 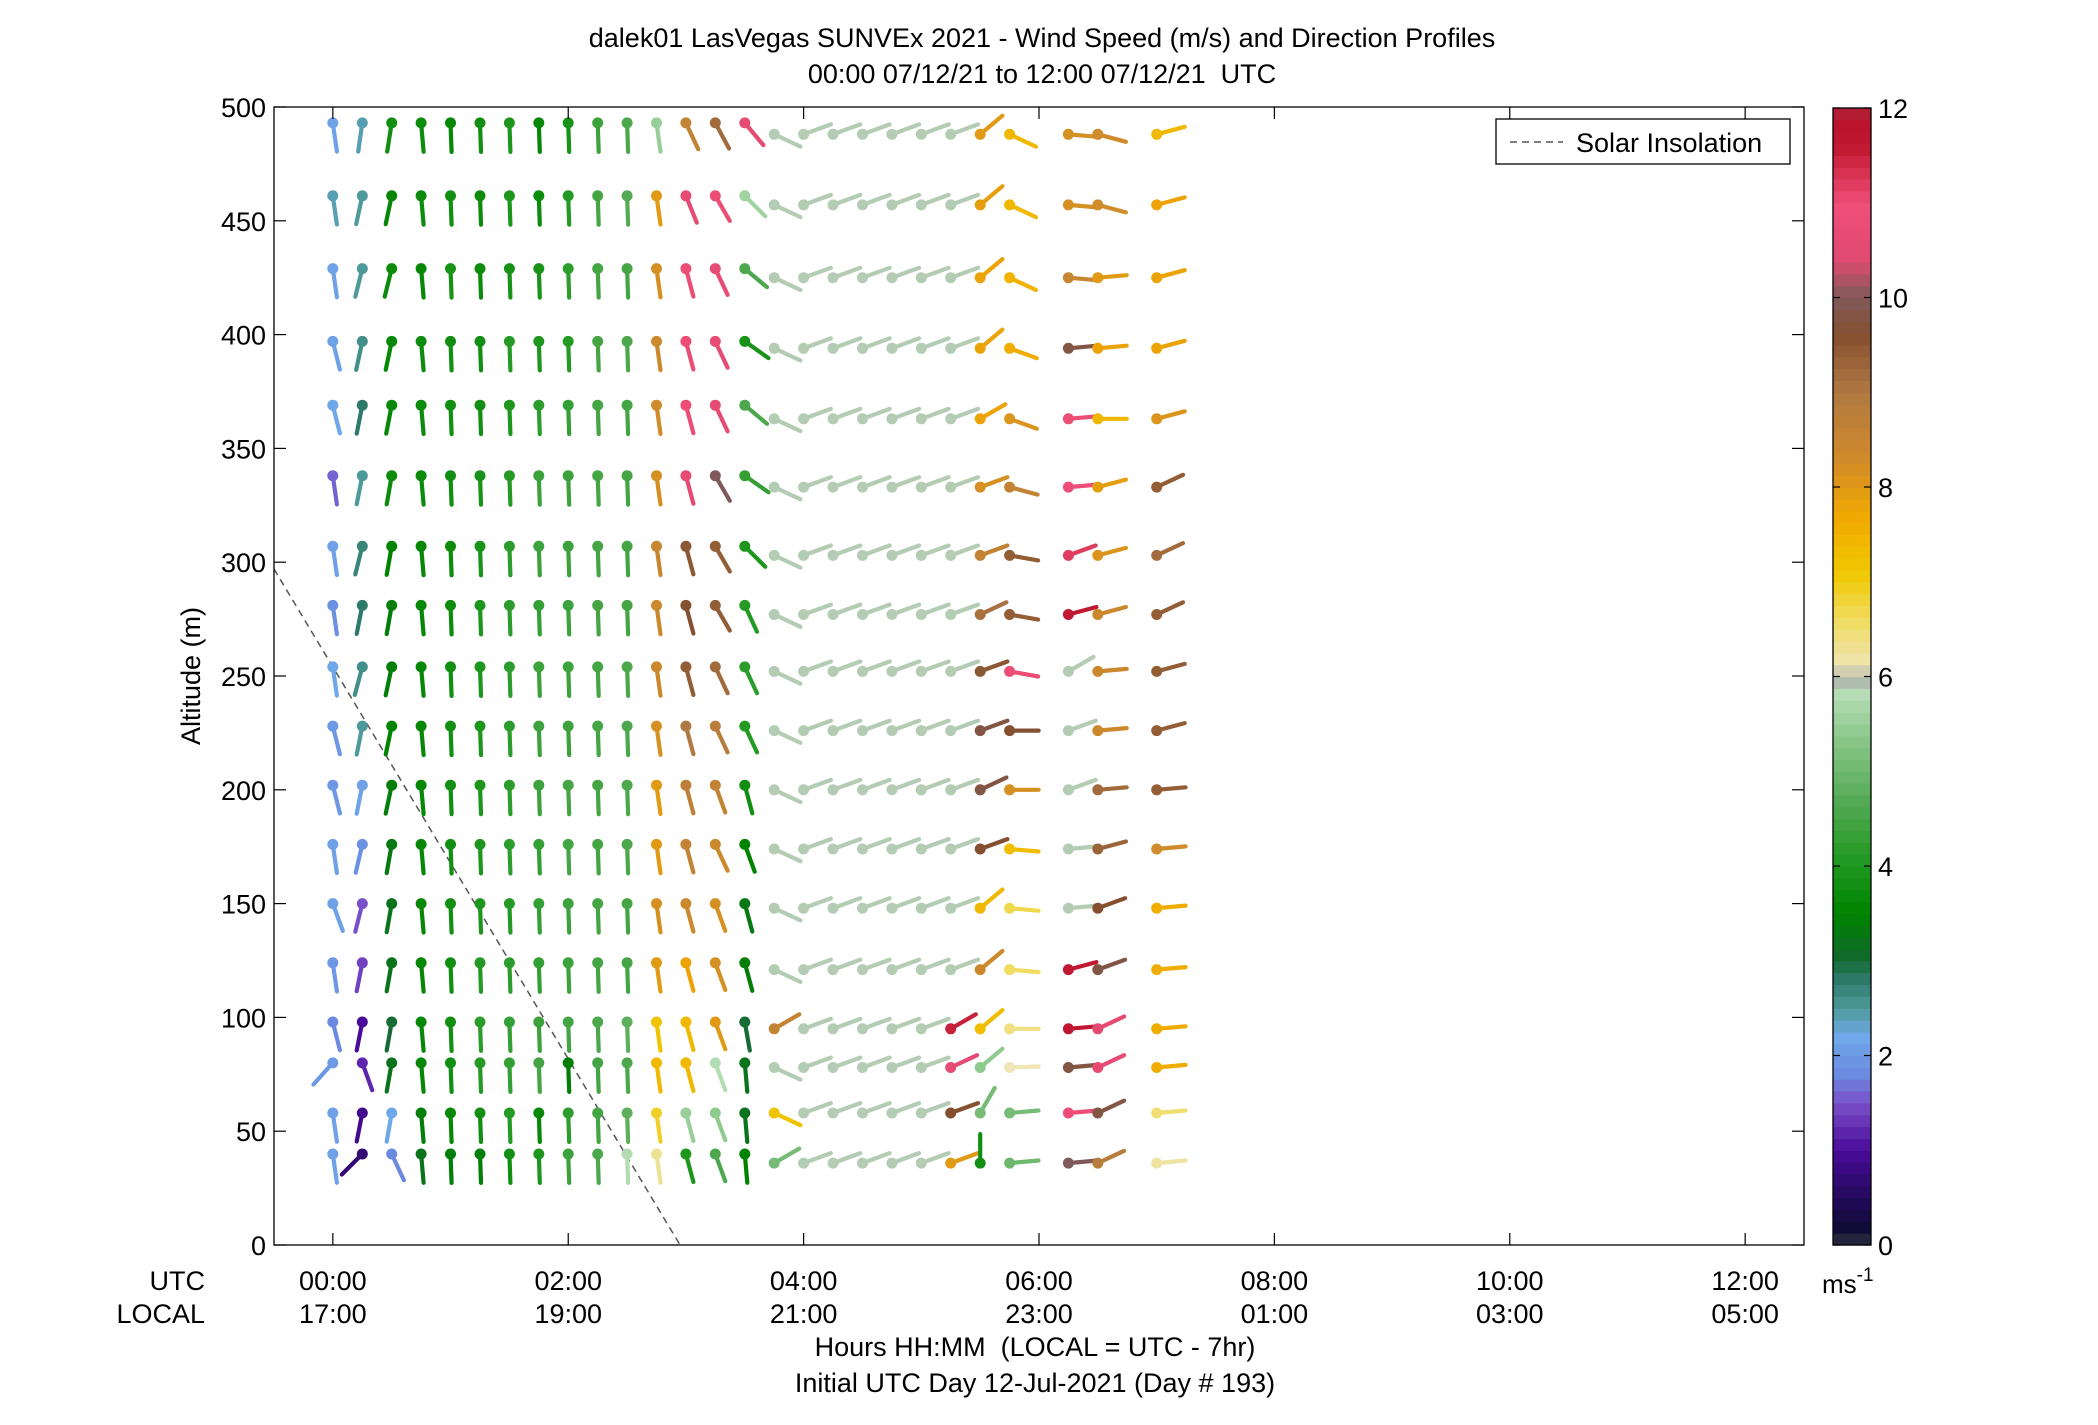 I want to click on x-tick-label-utc: 04:00, so click(x=804, y=1281).